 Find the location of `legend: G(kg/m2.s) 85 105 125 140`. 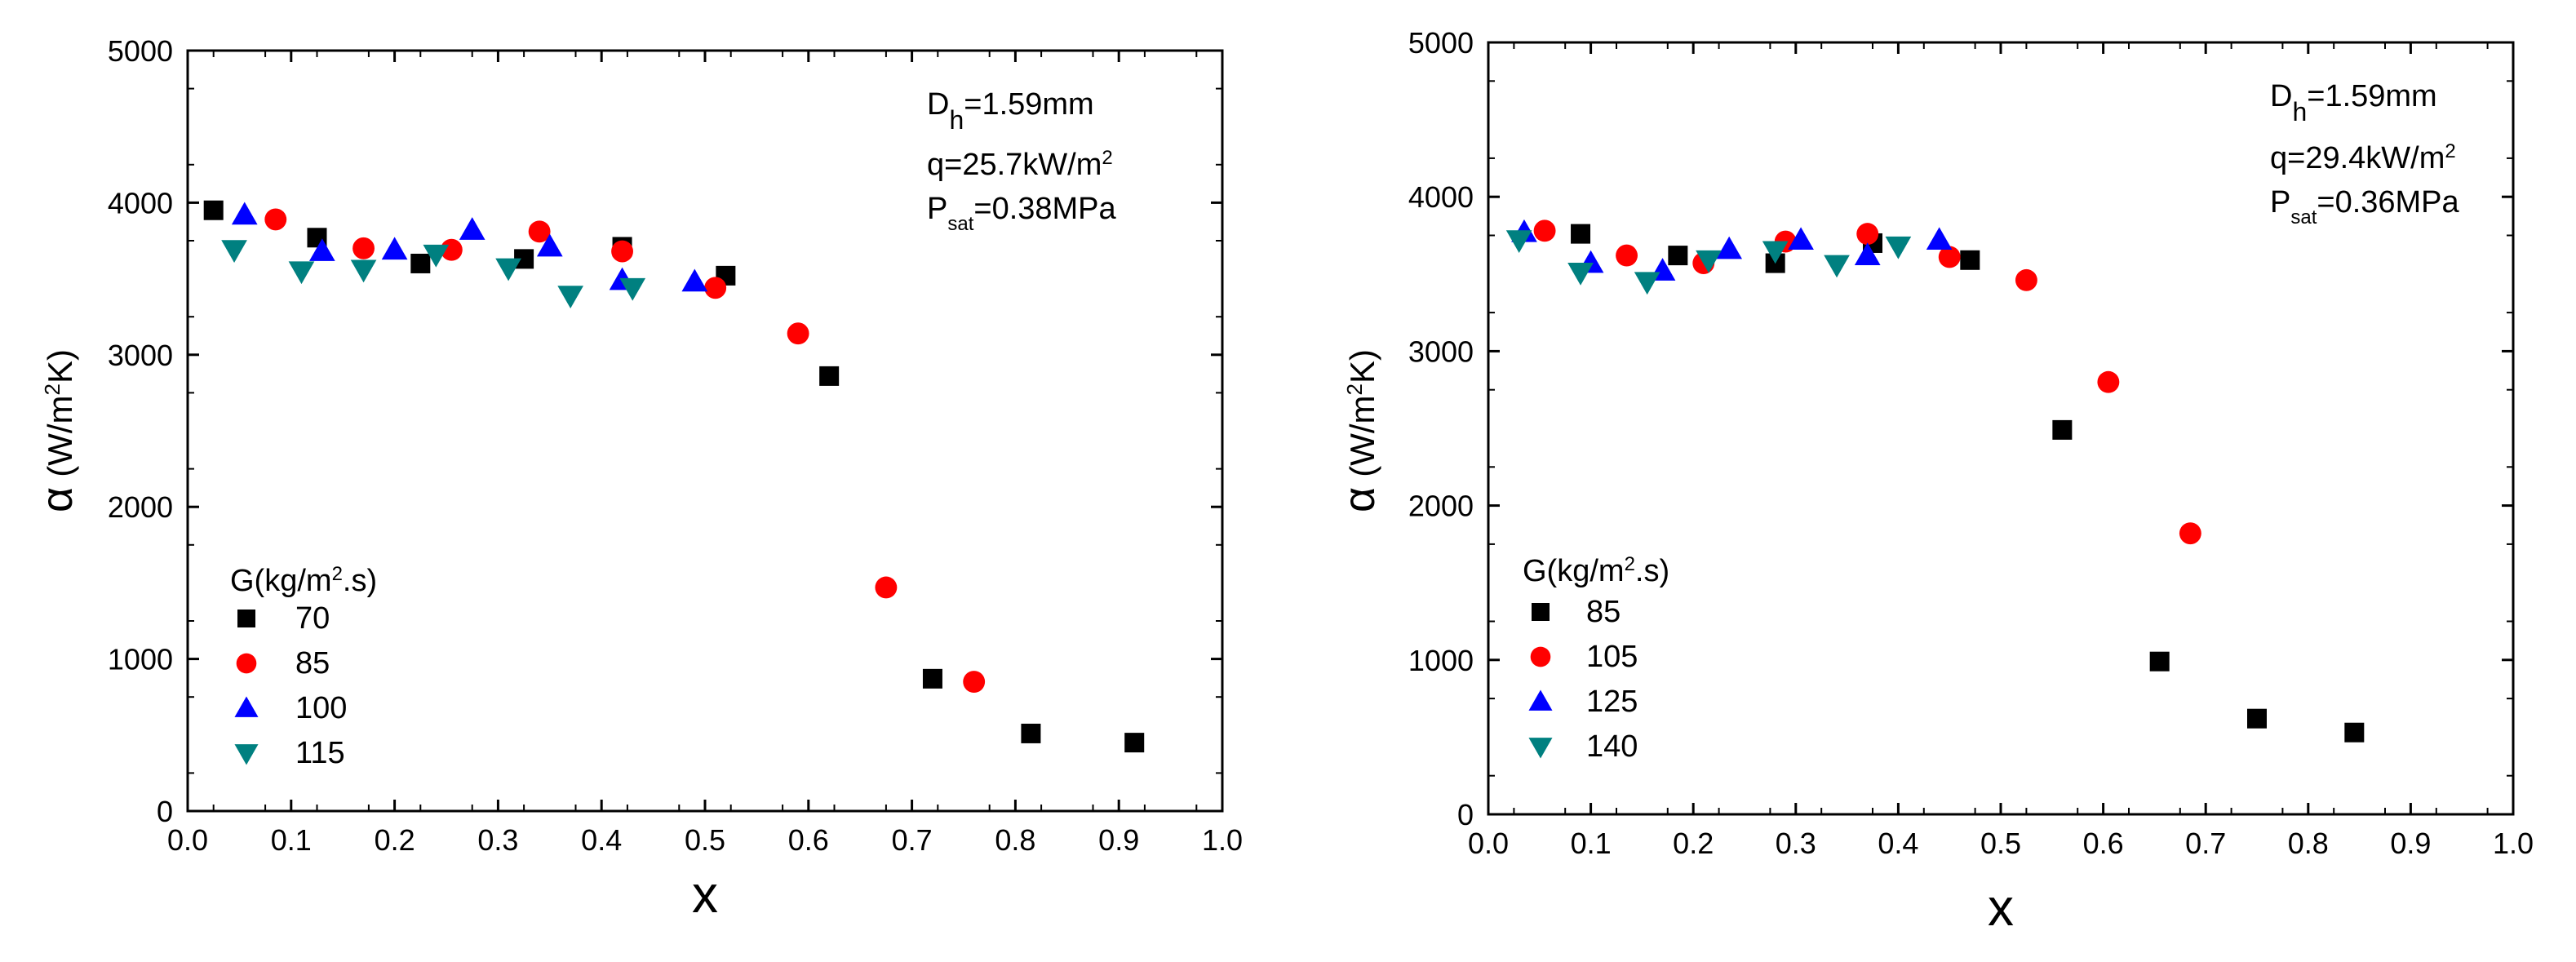

legend: G(kg/m2.s) 85 105 125 140 is located at coordinates (1596, 659).